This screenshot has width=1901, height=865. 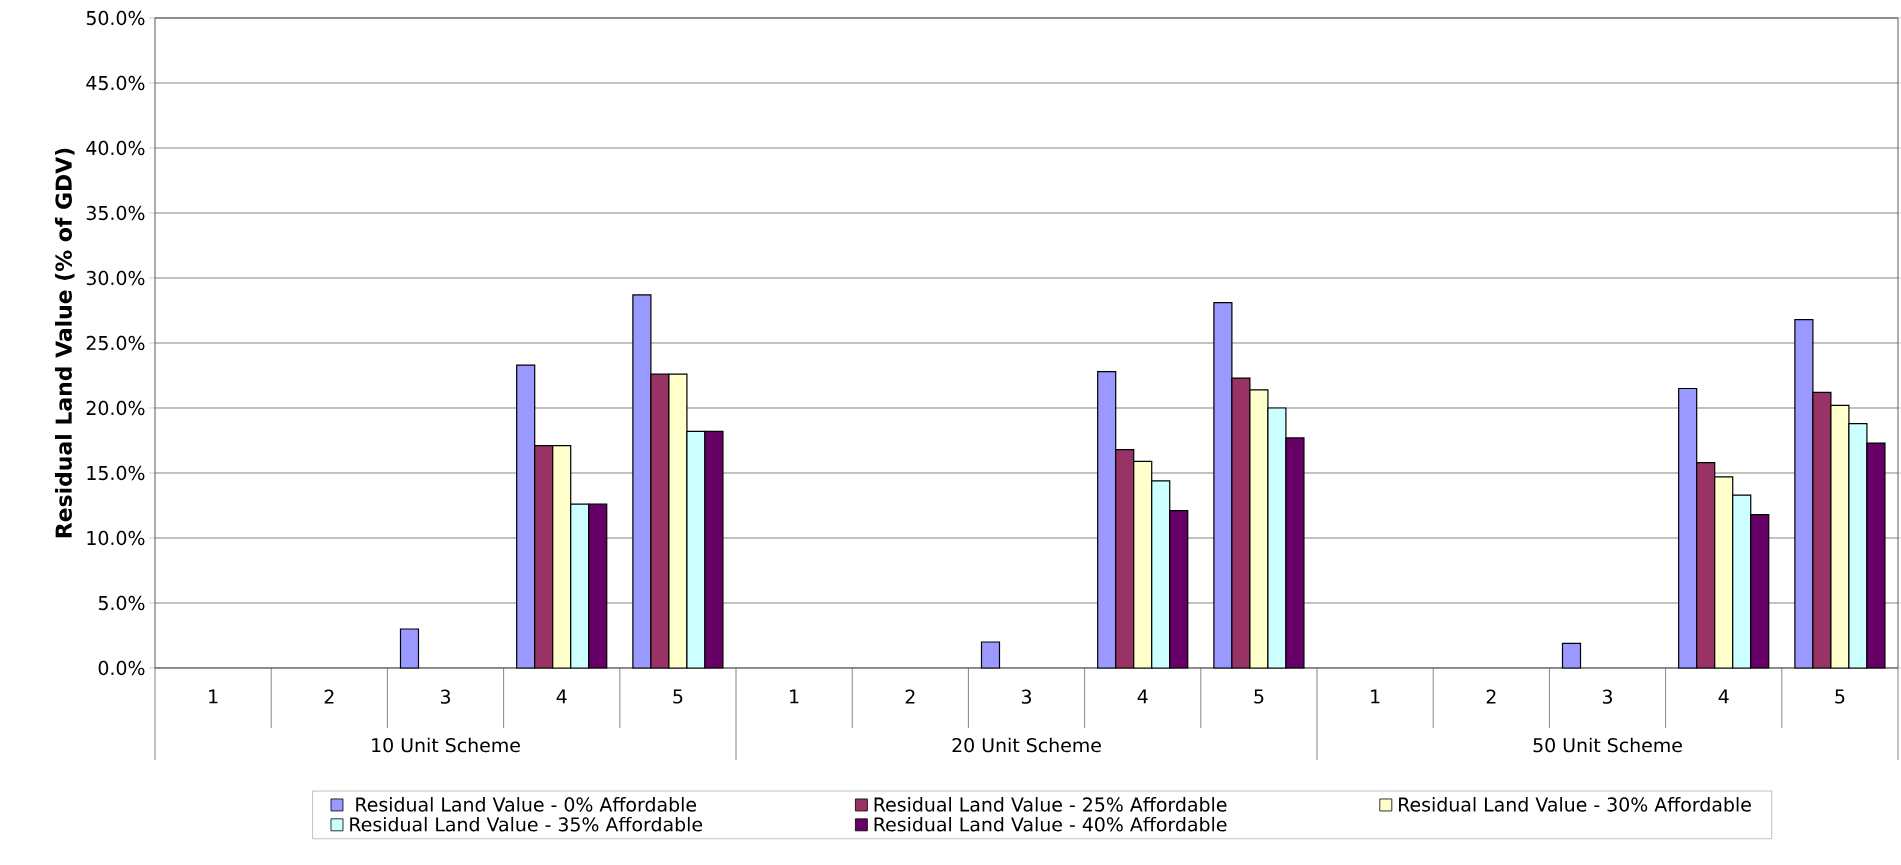 What do you see at coordinates (1050, 804) in the screenshot?
I see `legend-label: Residual Land Value - 25% Affordable` at bounding box center [1050, 804].